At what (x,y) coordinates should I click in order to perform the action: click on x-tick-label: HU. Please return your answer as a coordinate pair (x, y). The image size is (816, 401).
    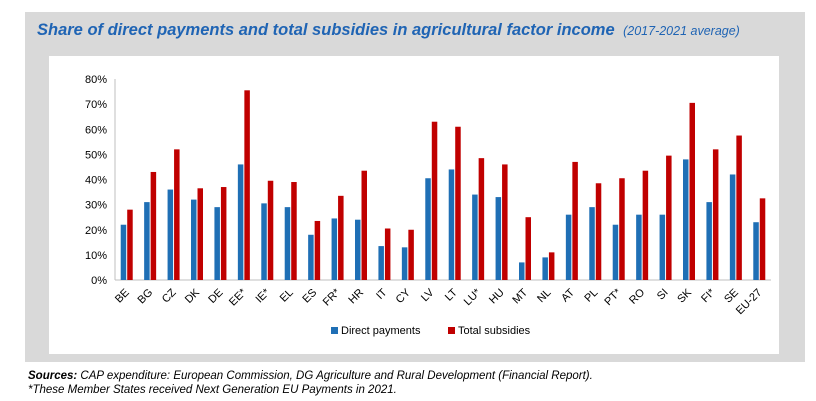
    Looking at the image, I should click on (497, 297).